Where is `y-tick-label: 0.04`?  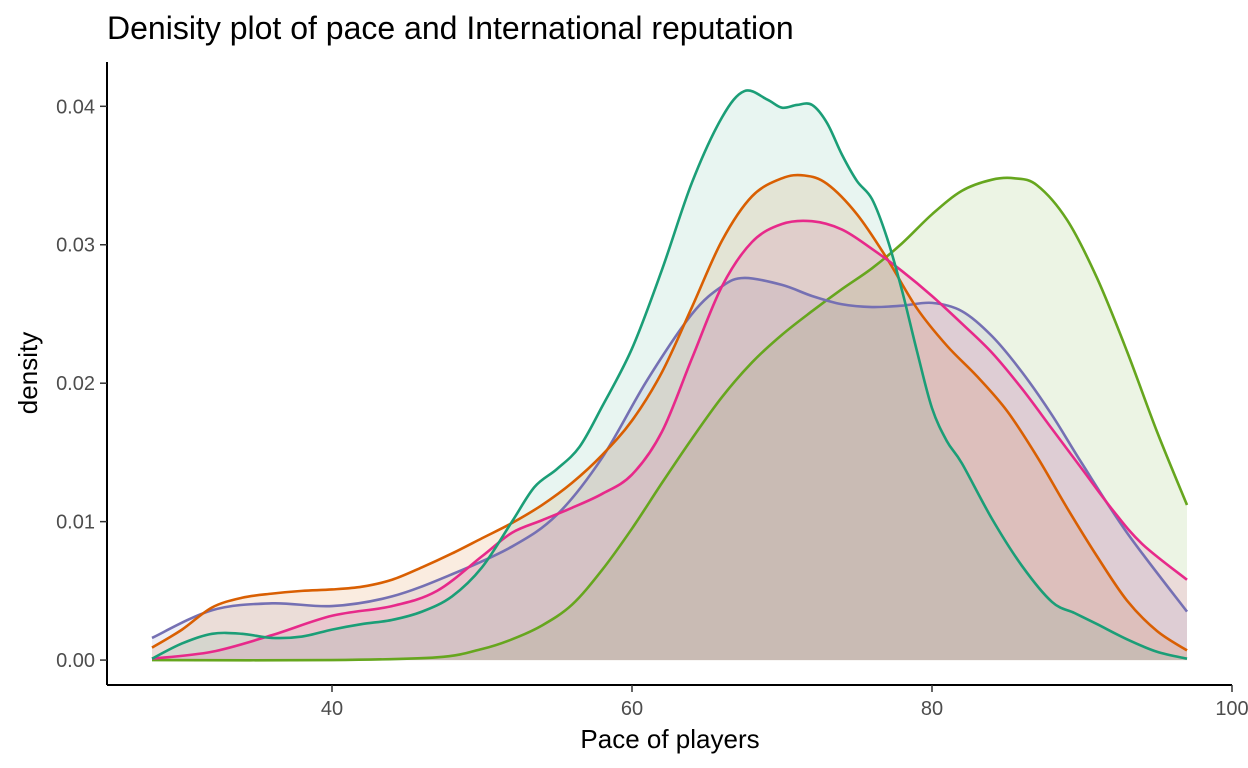 y-tick-label: 0.04 is located at coordinates (75, 107).